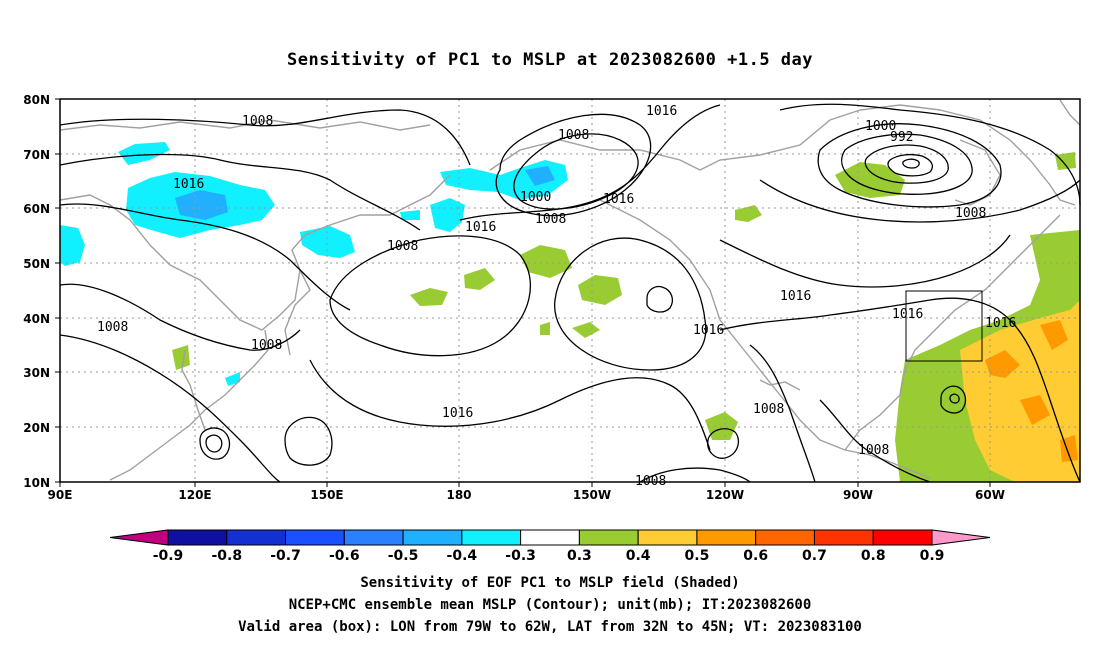 The height and width of the screenshot is (650, 1100). I want to click on lat-tick-label: 50N, so click(36, 264).